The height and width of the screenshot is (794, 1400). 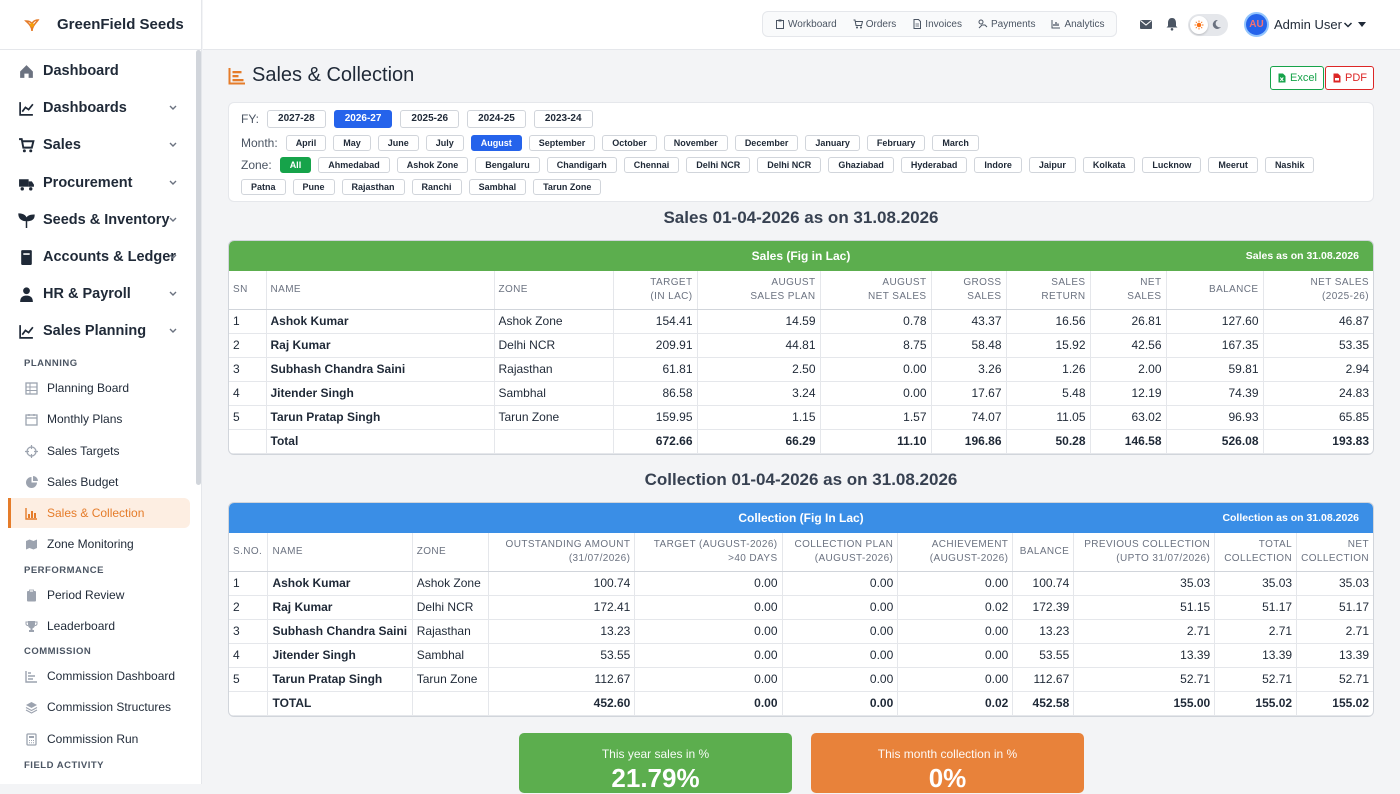 I want to click on zone-chip: Ashok Zone, so click(x=432, y=165).